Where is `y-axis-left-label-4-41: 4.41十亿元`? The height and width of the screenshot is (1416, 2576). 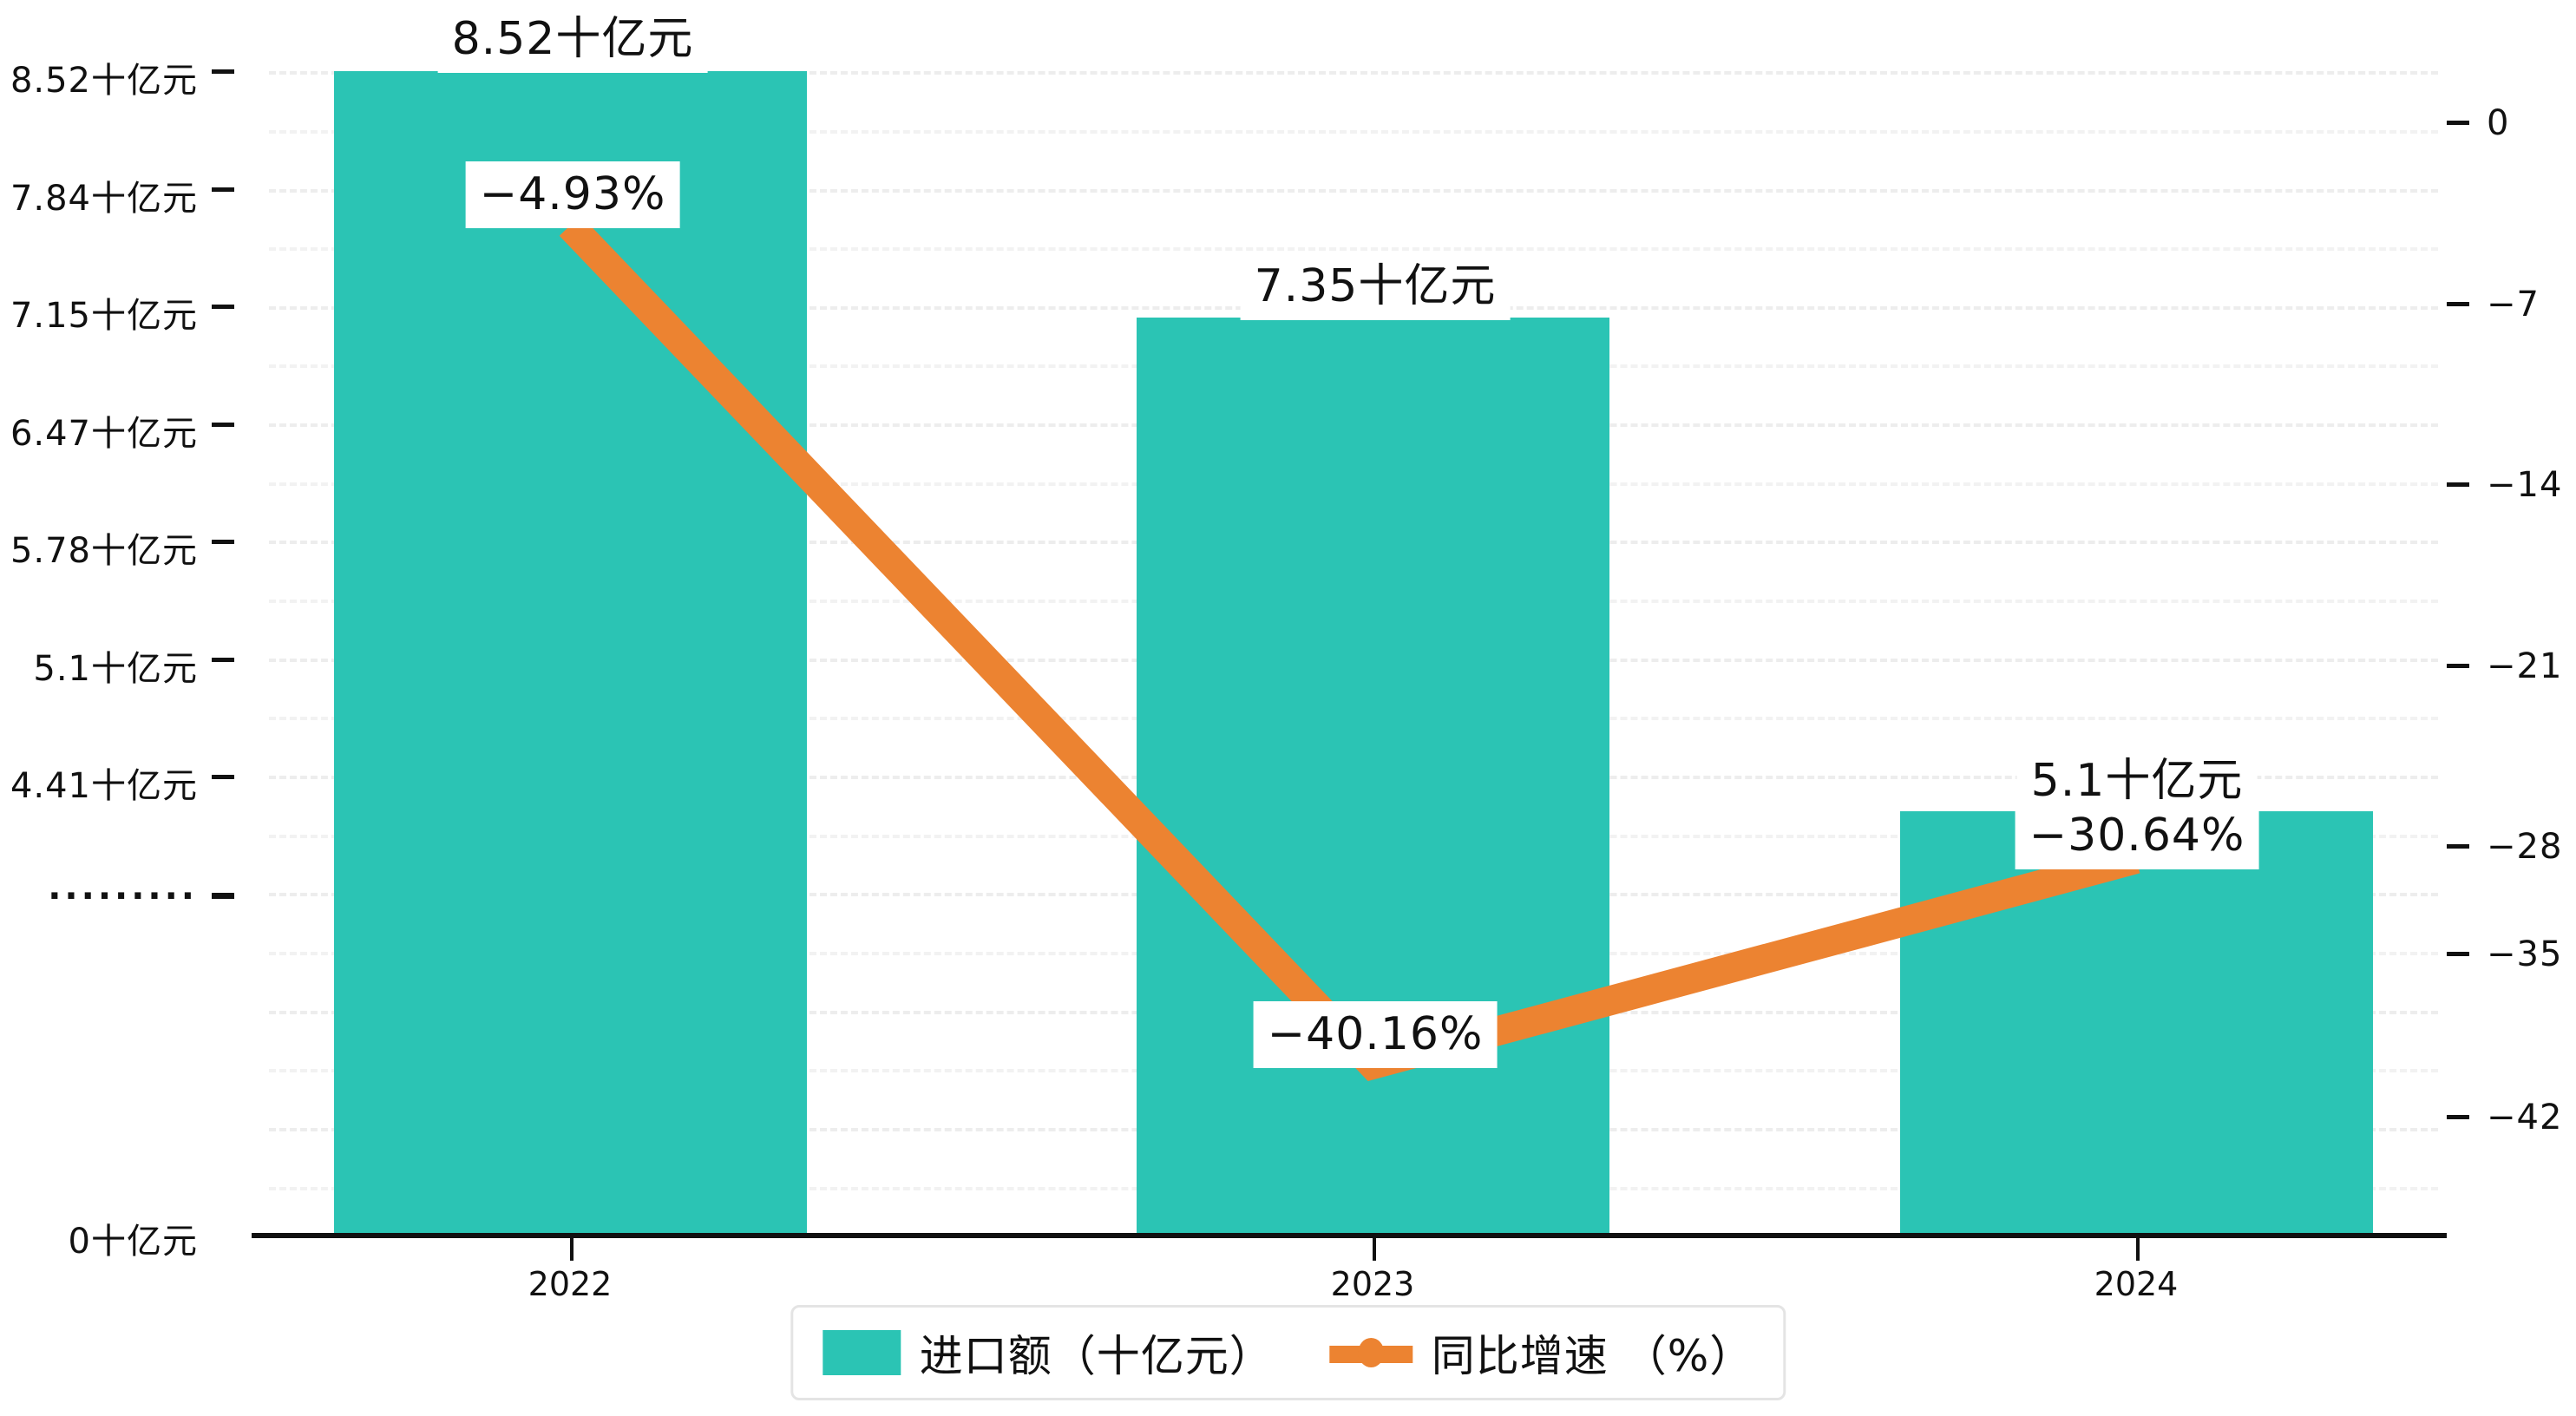
y-axis-left-label-4-41: 4.41十亿元 is located at coordinates (104, 786).